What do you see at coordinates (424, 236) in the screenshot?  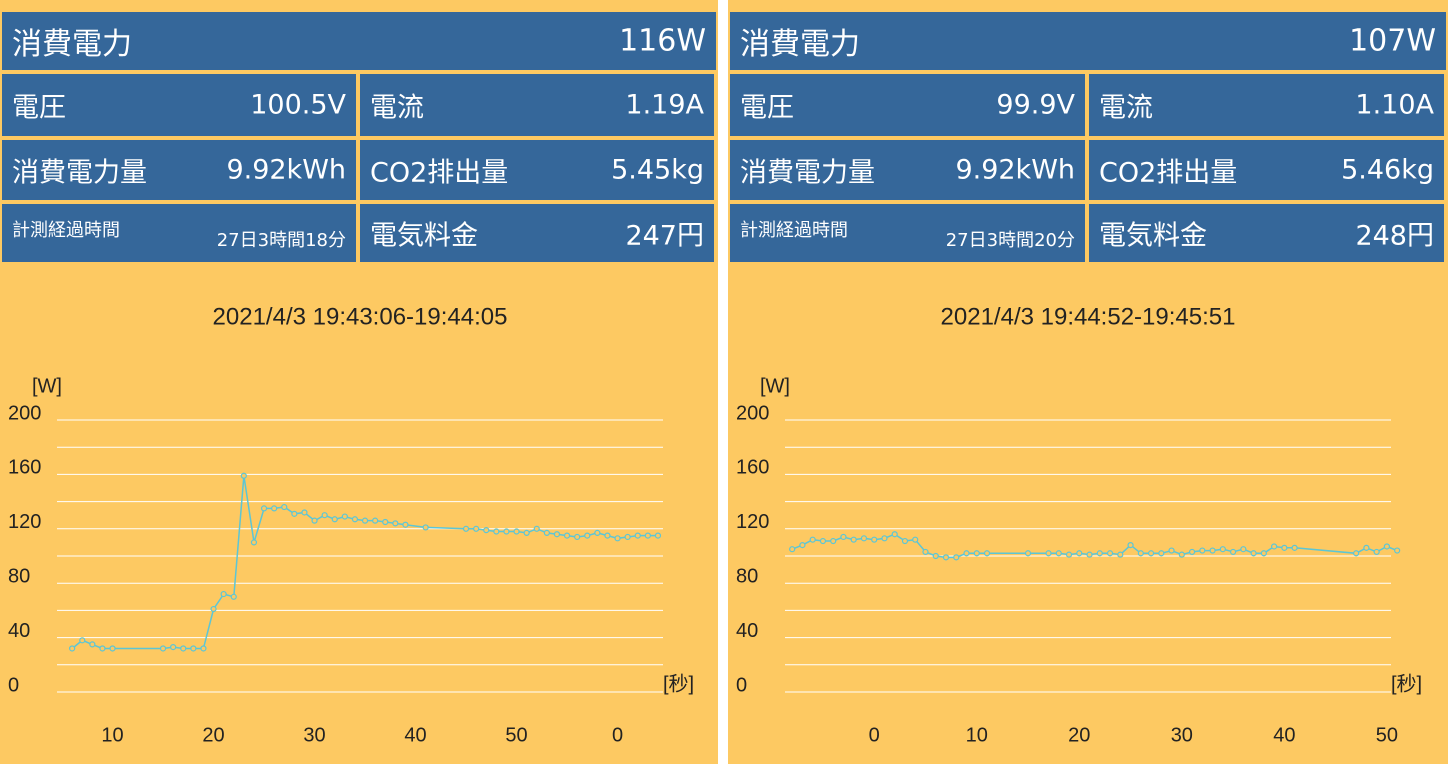 I see `tile-label: 電気料金` at bounding box center [424, 236].